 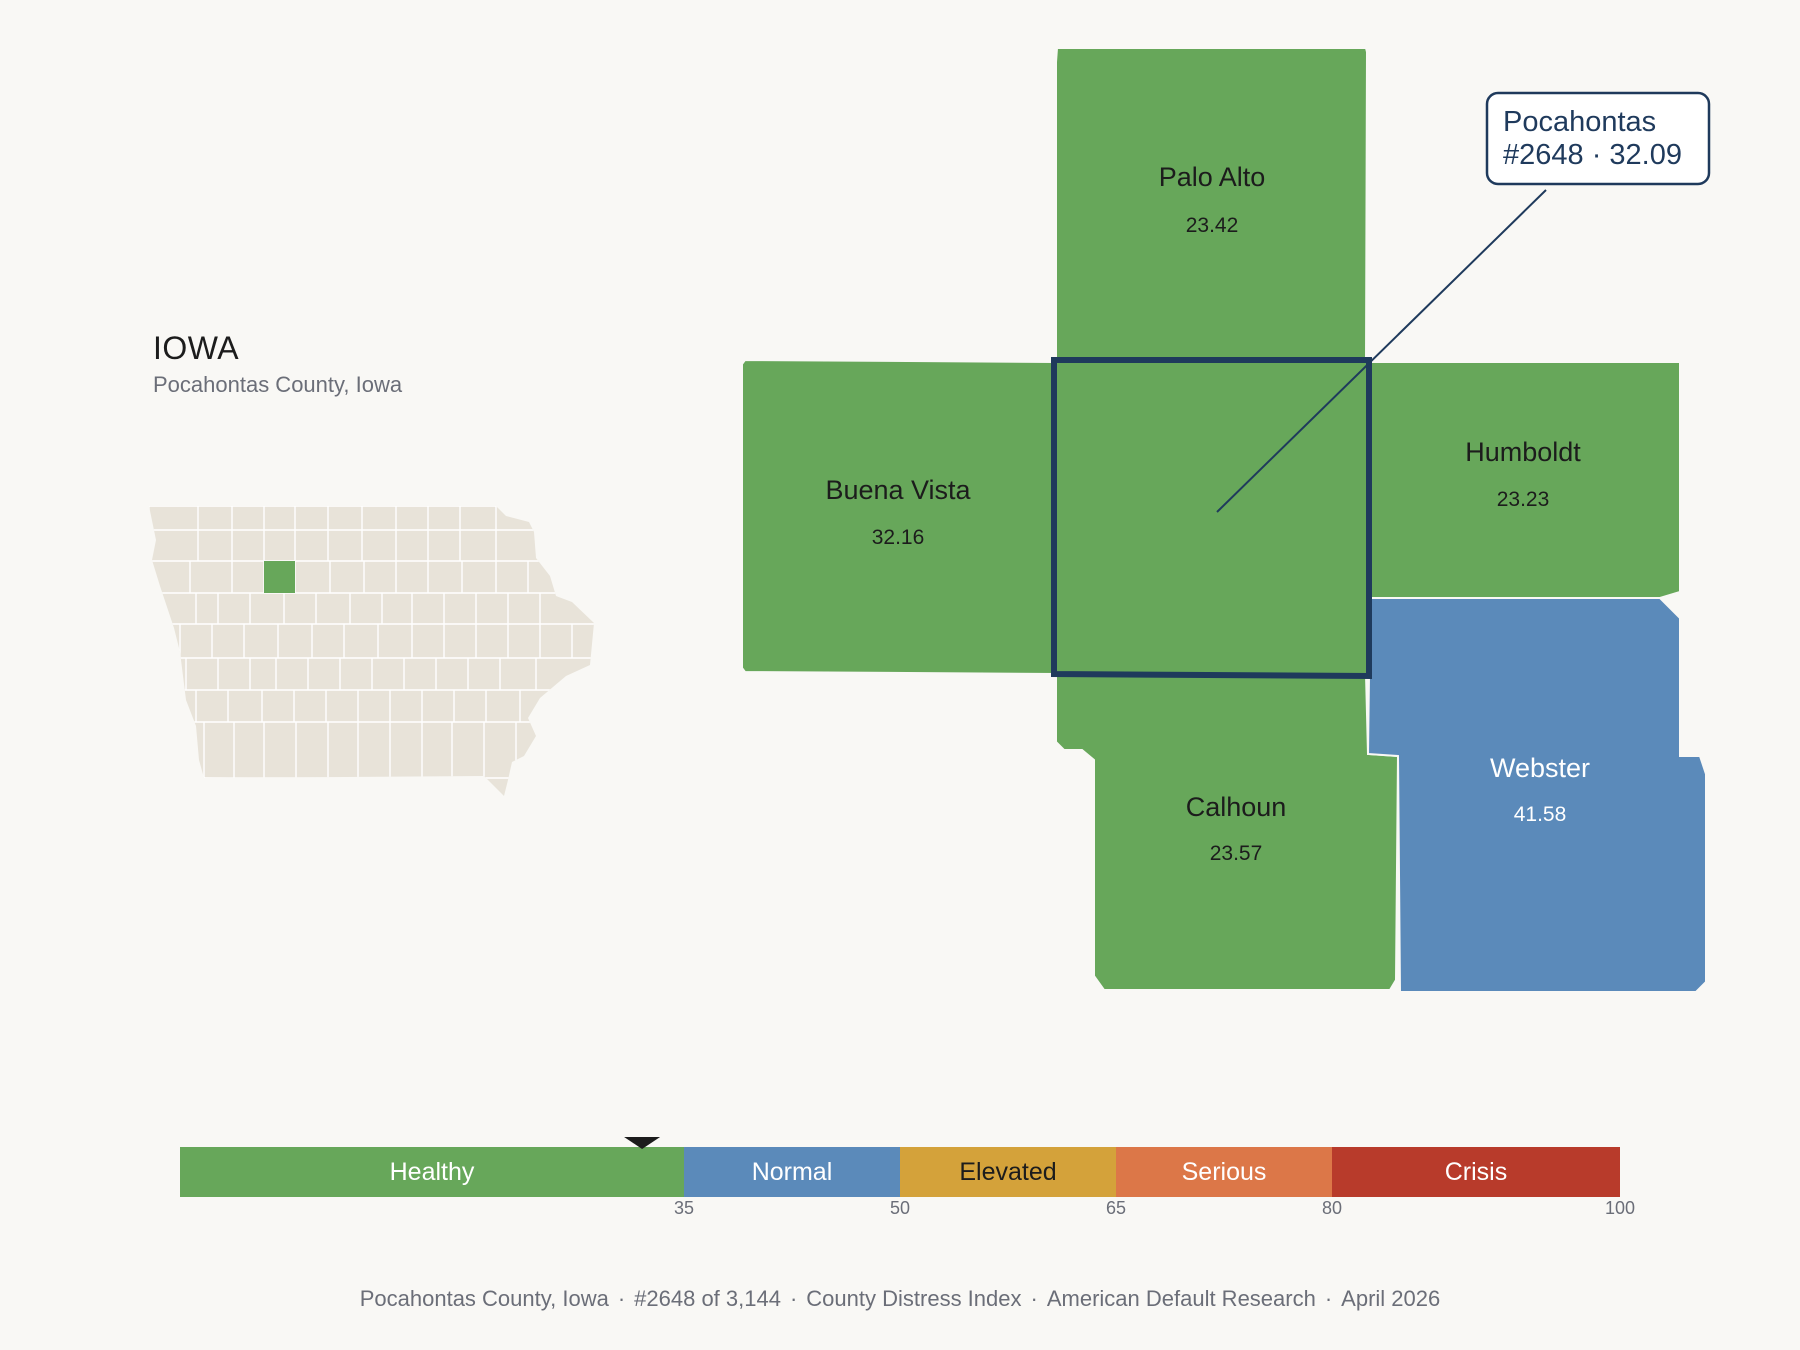 What do you see at coordinates (1181, 1298) in the screenshot?
I see `footer-source: American Default Research` at bounding box center [1181, 1298].